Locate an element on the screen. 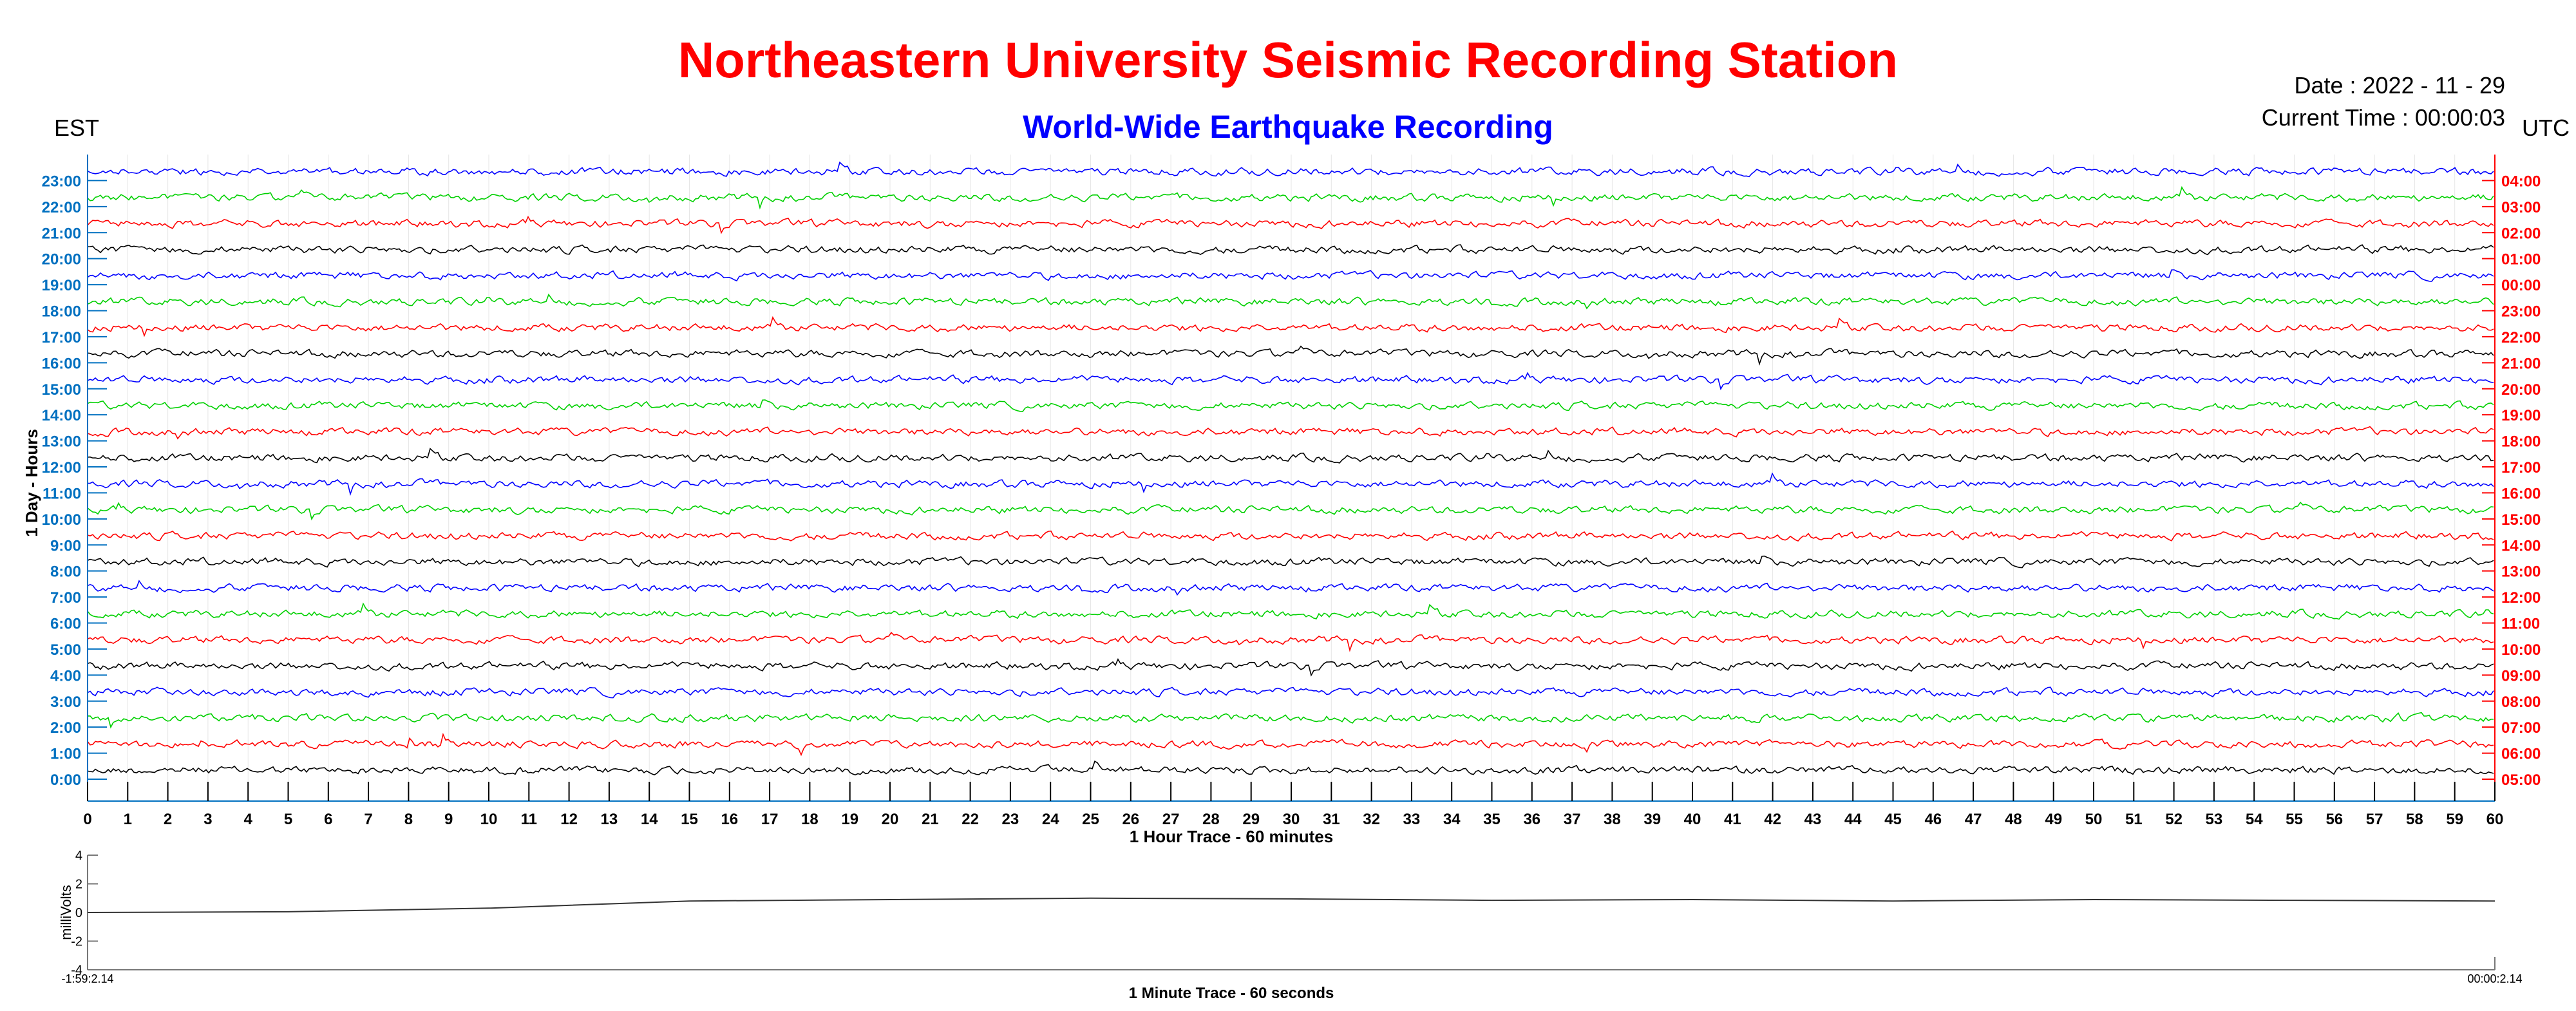 This screenshot has height=1011, width=2576. trace-hour-23:00 is located at coordinates (1290, 169).